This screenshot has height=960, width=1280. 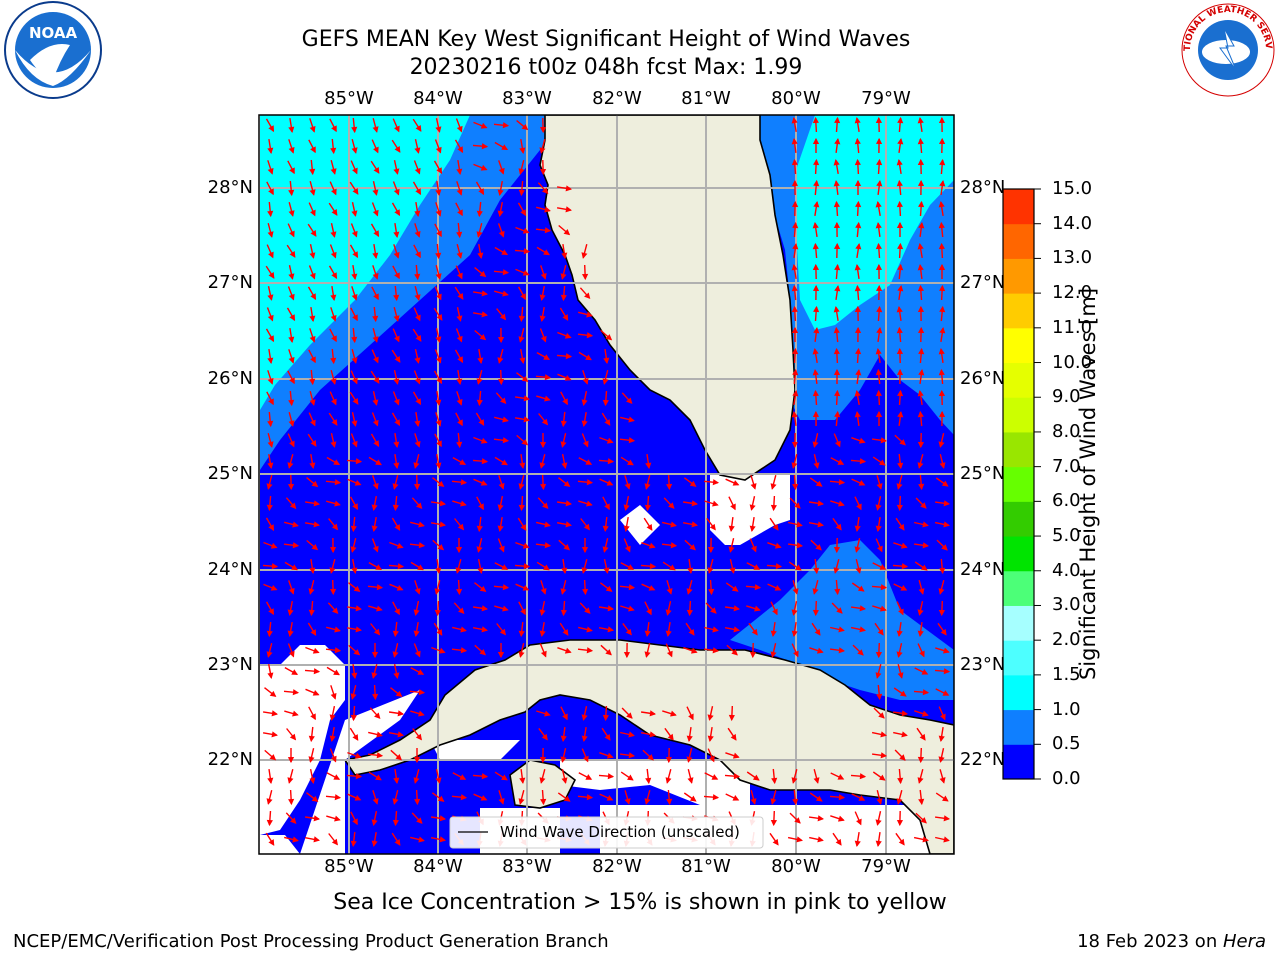 What do you see at coordinates (1066, 709) in the screenshot?
I see `colorbar-tick-label: 1.0` at bounding box center [1066, 709].